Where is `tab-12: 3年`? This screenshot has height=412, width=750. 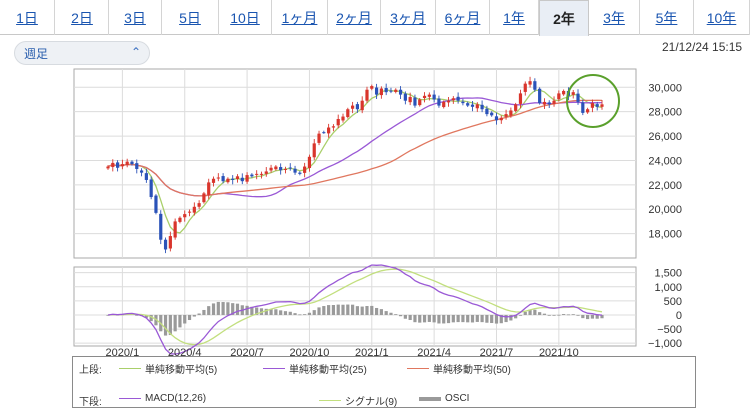 tab-12: 3年 is located at coordinates (614, 17).